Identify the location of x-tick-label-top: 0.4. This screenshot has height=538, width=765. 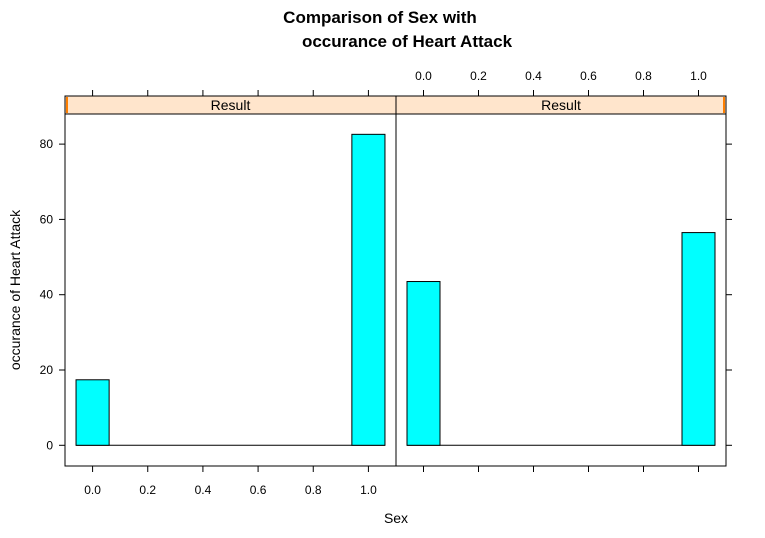
(533, 76).